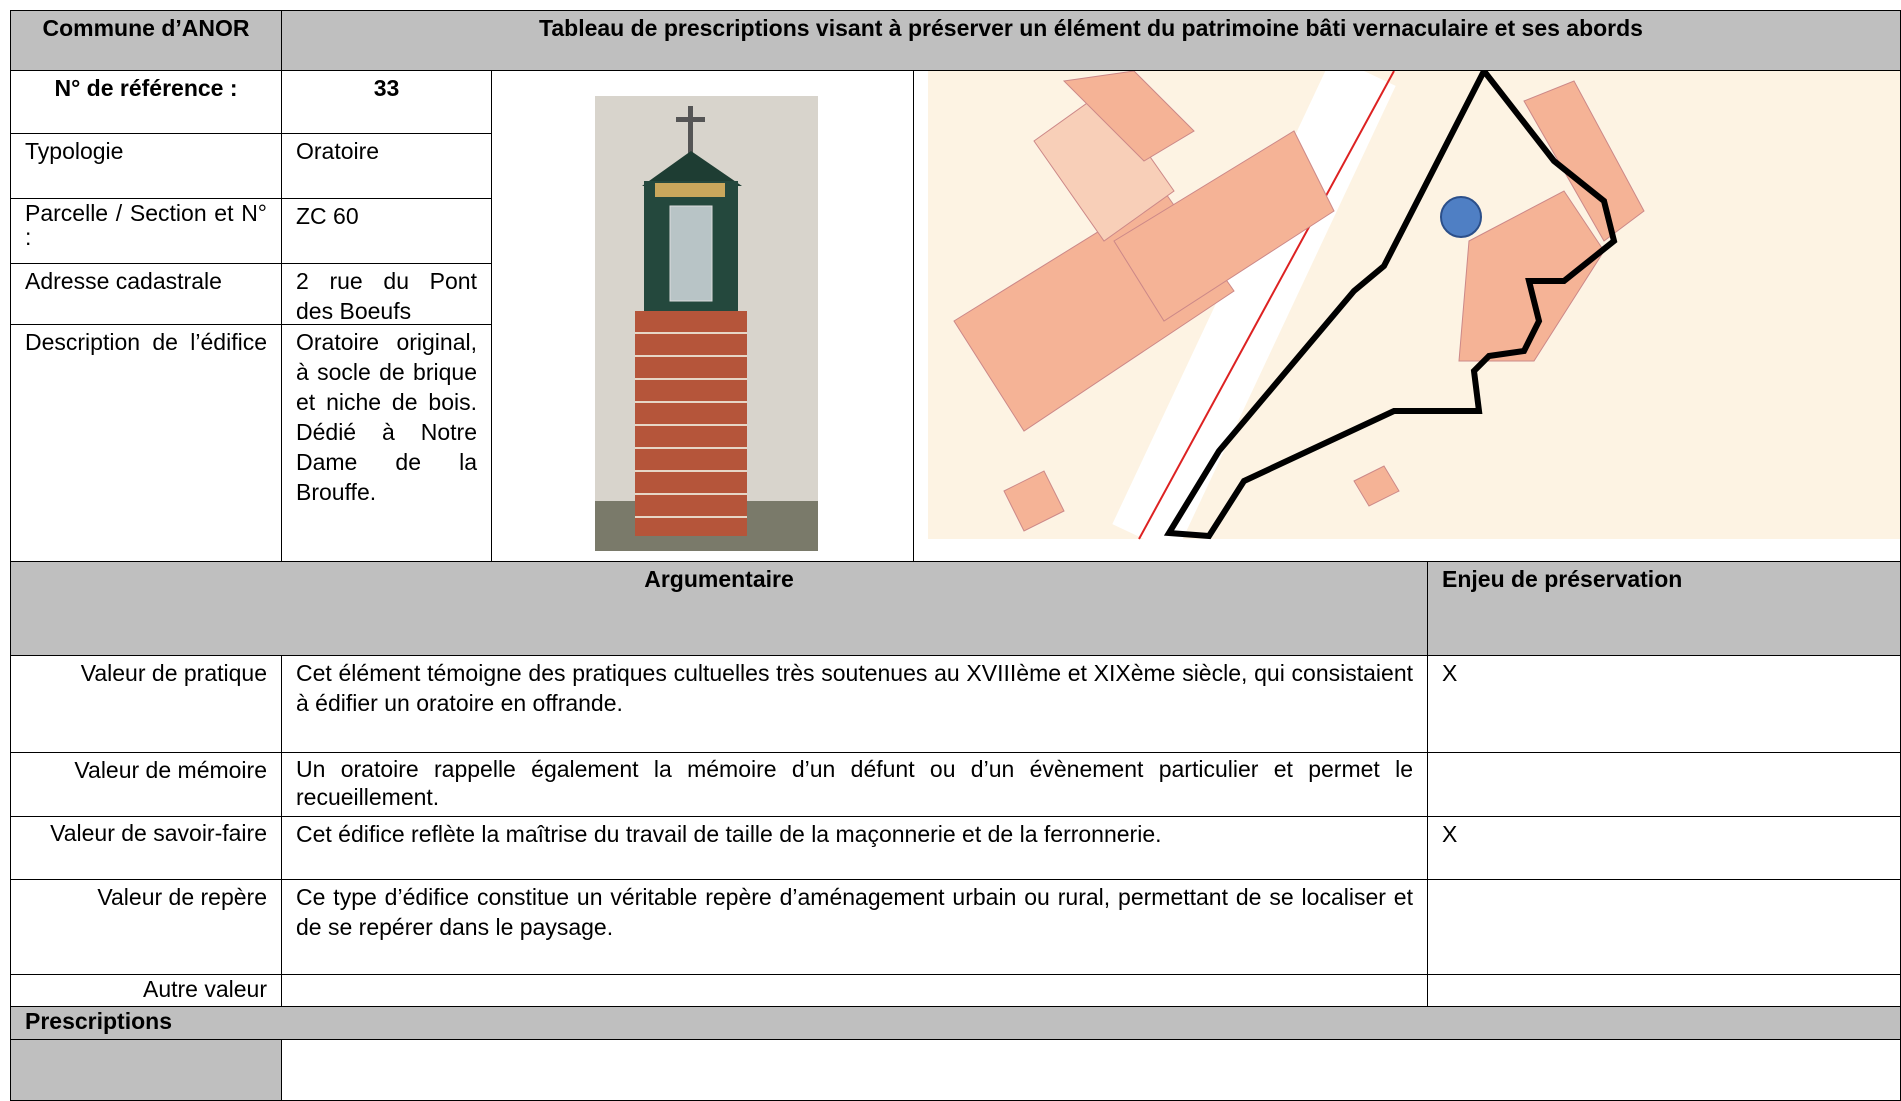 Image resolution: width=1901 pixels, height=1101 pixels. I want to click on row-label: Valeur de pratique, so click(146, 704).